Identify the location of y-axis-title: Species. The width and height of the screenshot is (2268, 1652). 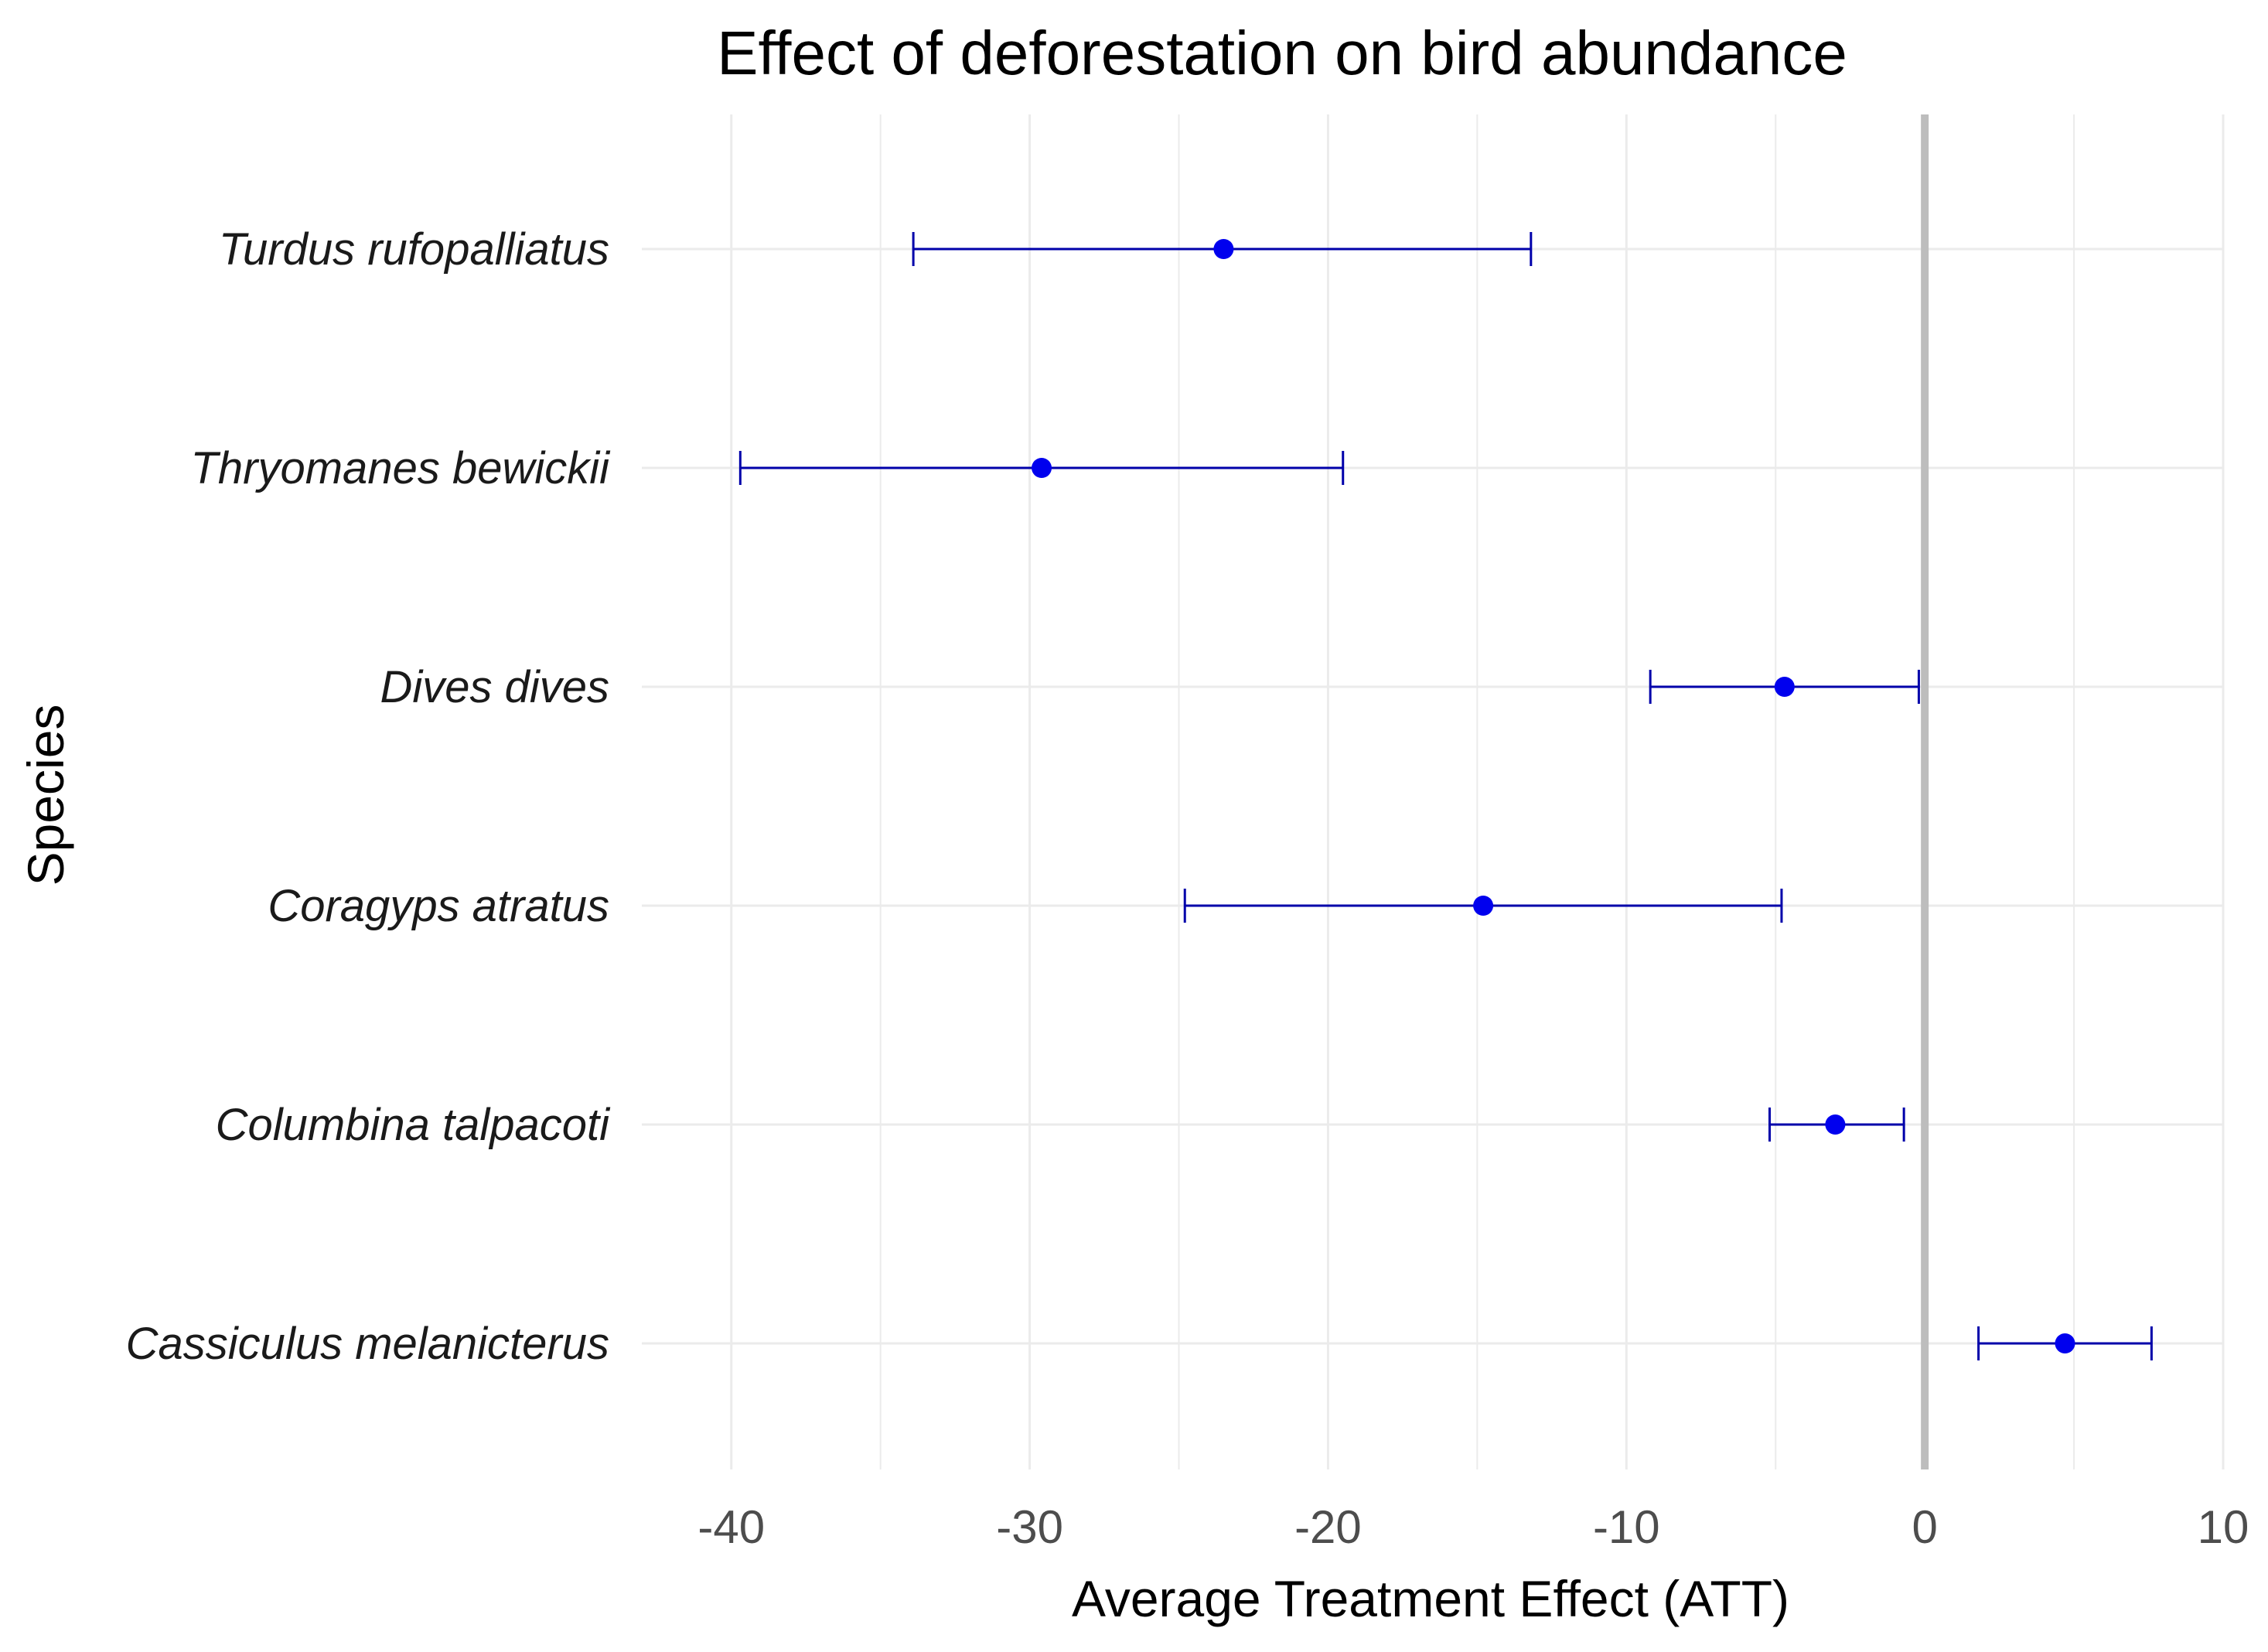
(45, 795).